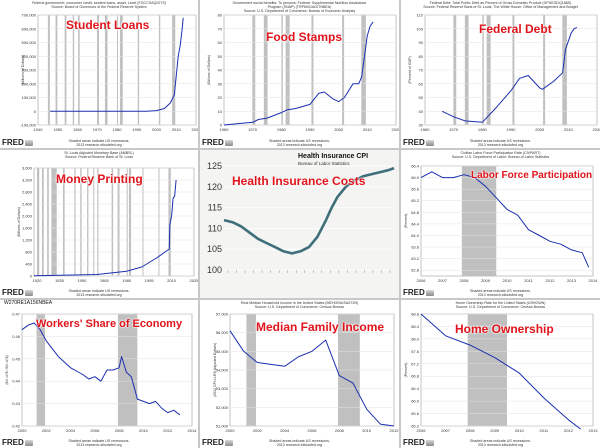  I want to click on y-tick-label: 60, so click(220, 42).